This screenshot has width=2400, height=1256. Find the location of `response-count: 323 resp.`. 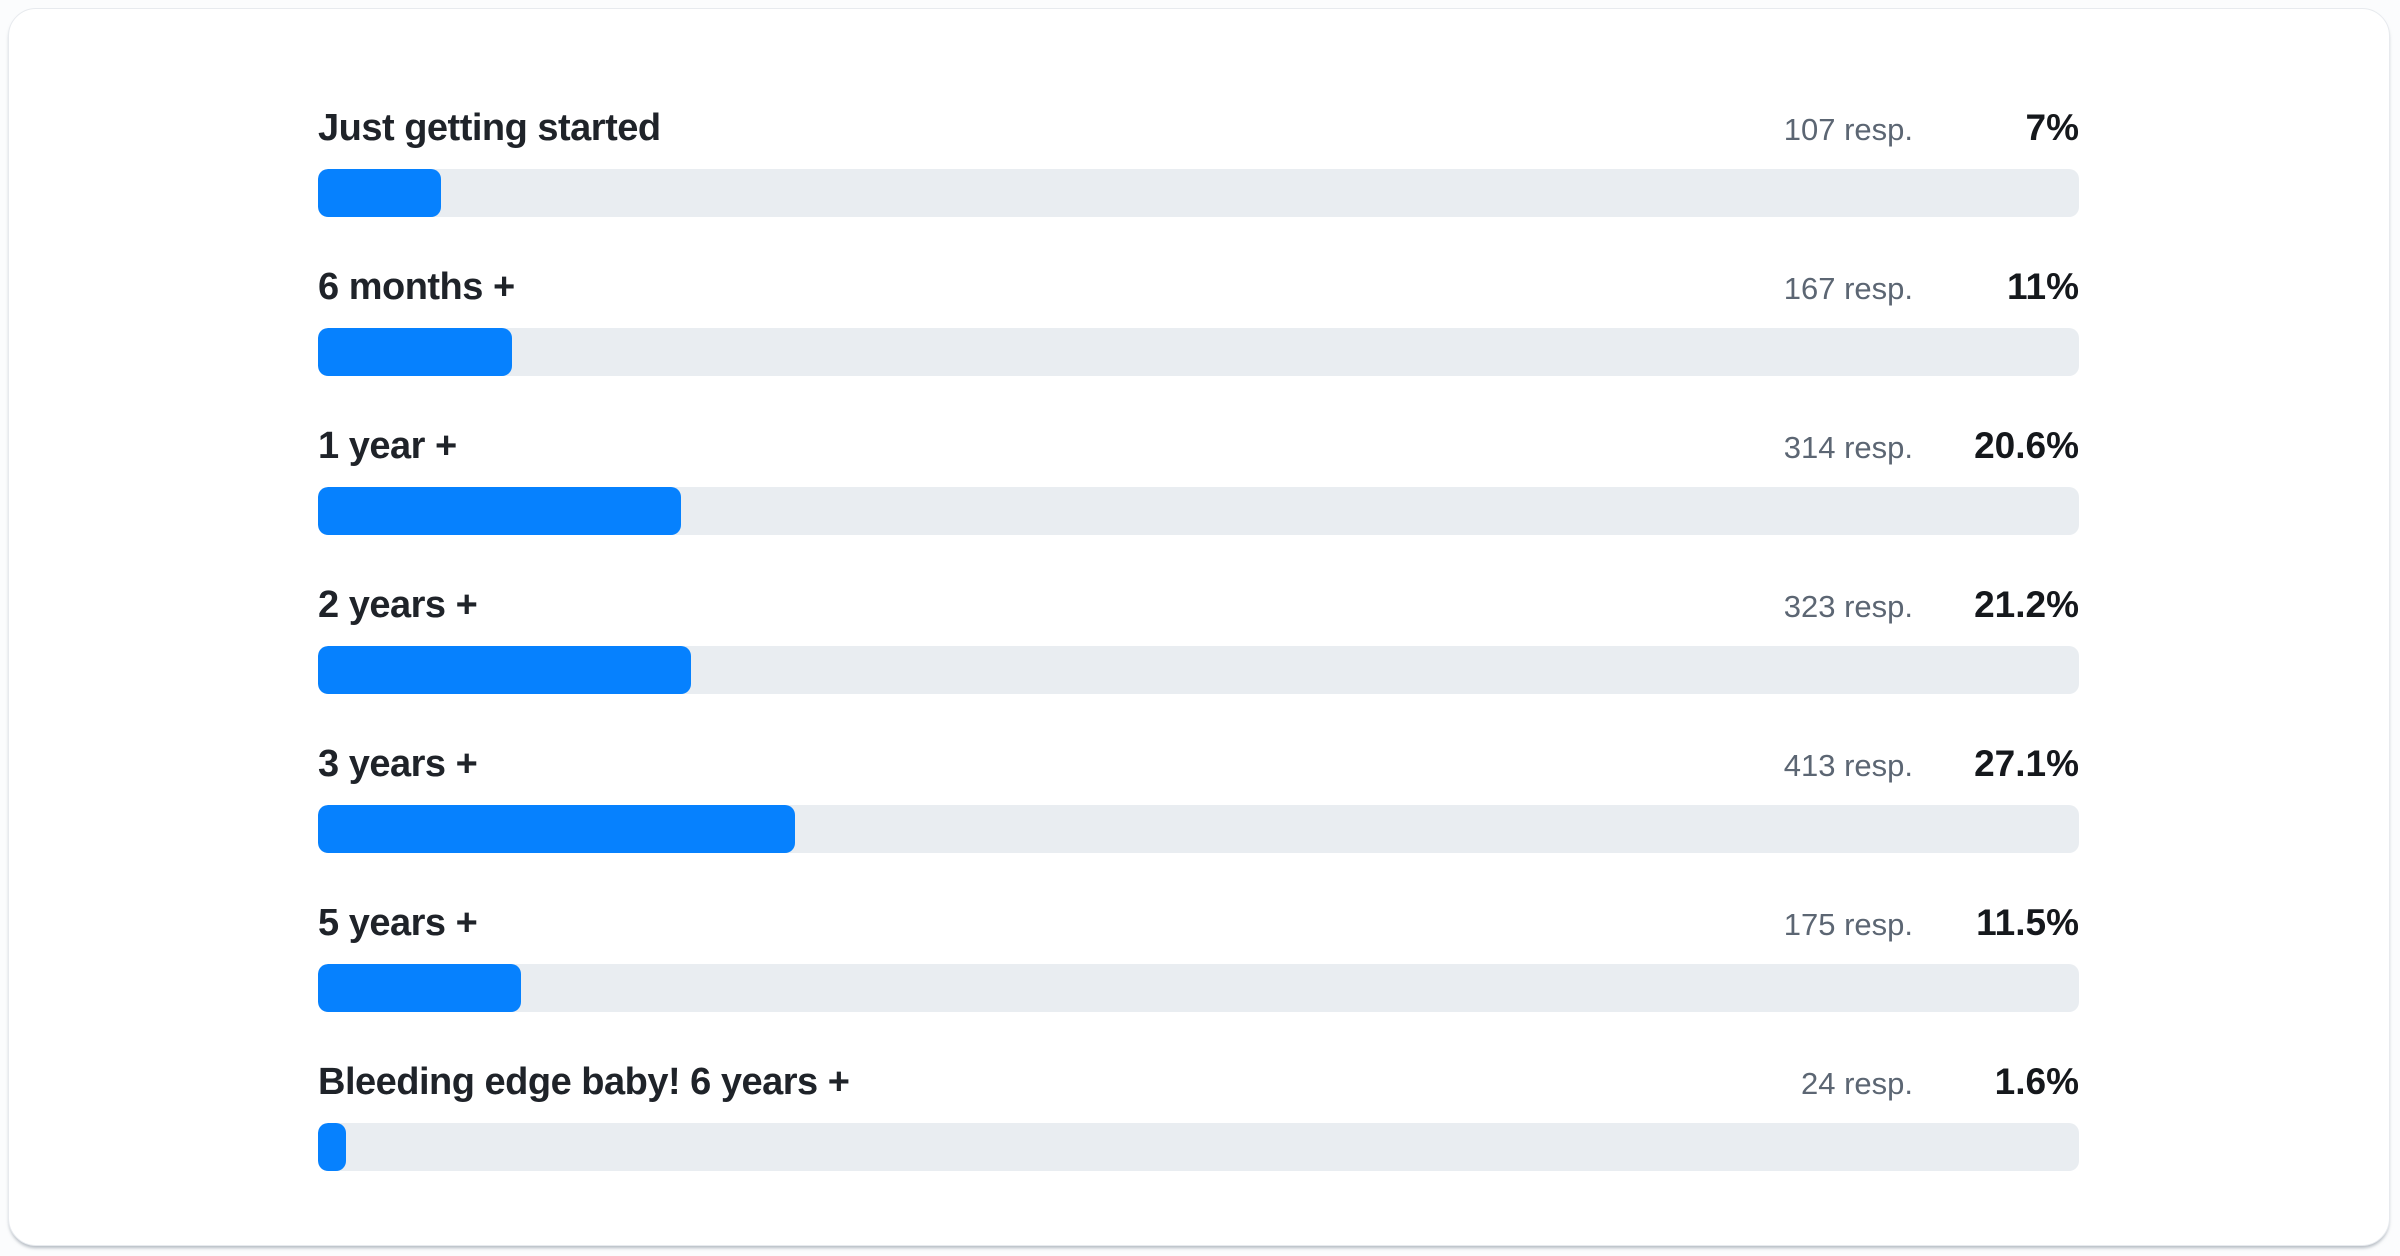

response-count: 323 resp. is located at coordinates (1848, 606).